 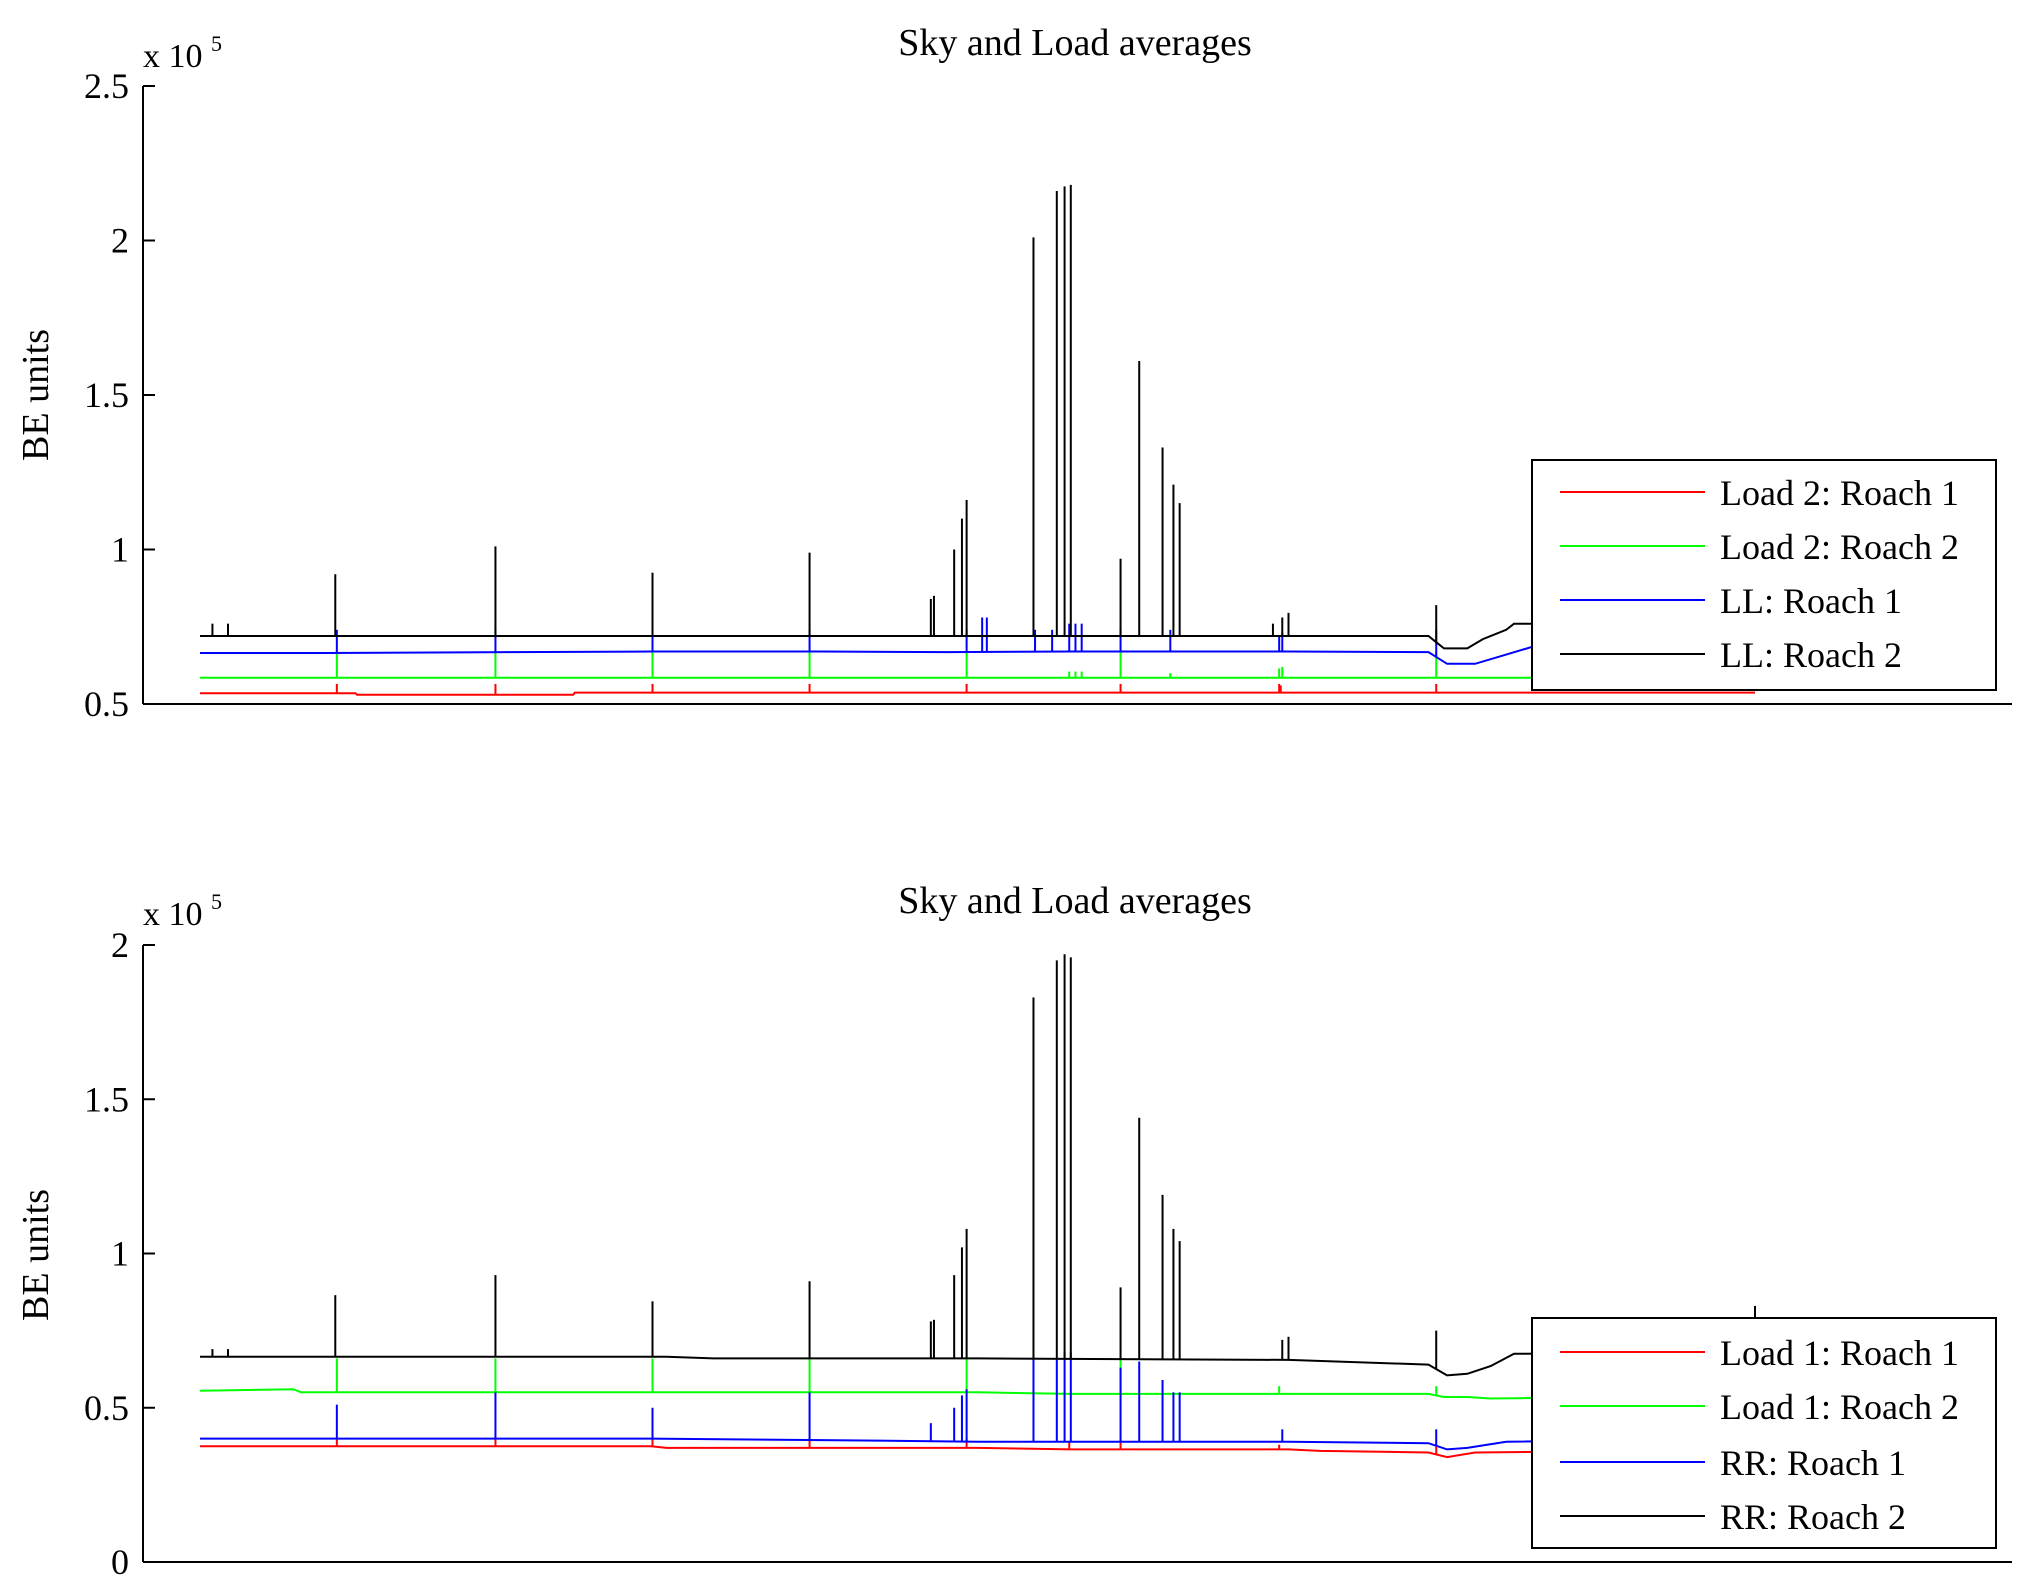 I want to click on y-tick-label: 2.5, so click(x=106, y=86).